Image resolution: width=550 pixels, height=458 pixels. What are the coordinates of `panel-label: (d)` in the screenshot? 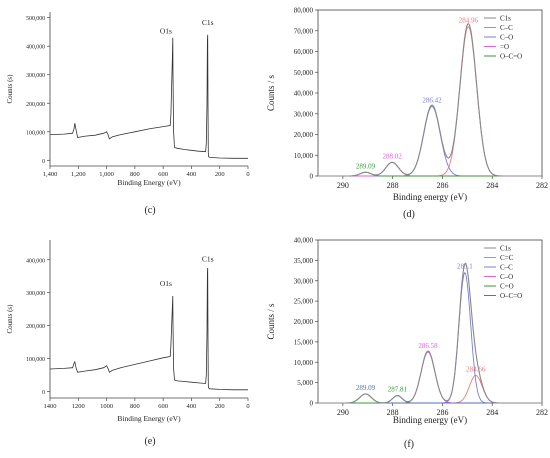 It's located at (409, 214).